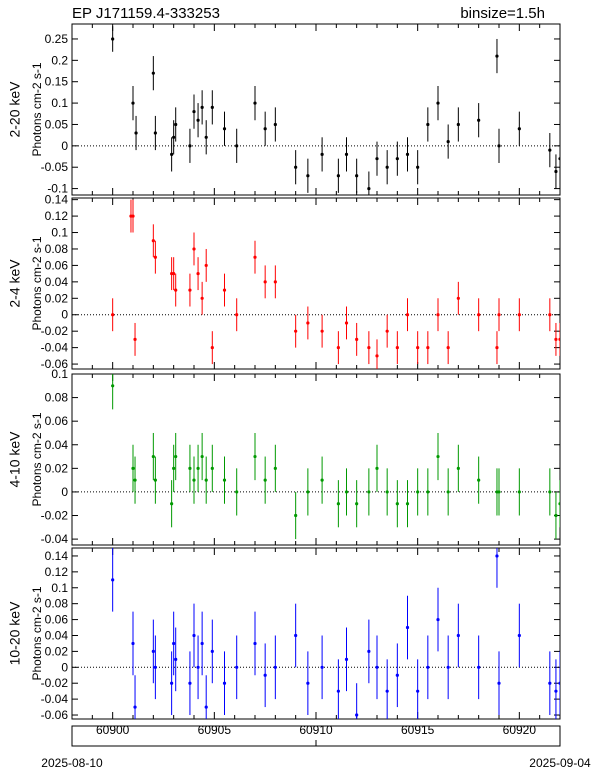 The image size is (596, 772). I want to click on y-tick-label: 0.04, so click(57, 445).